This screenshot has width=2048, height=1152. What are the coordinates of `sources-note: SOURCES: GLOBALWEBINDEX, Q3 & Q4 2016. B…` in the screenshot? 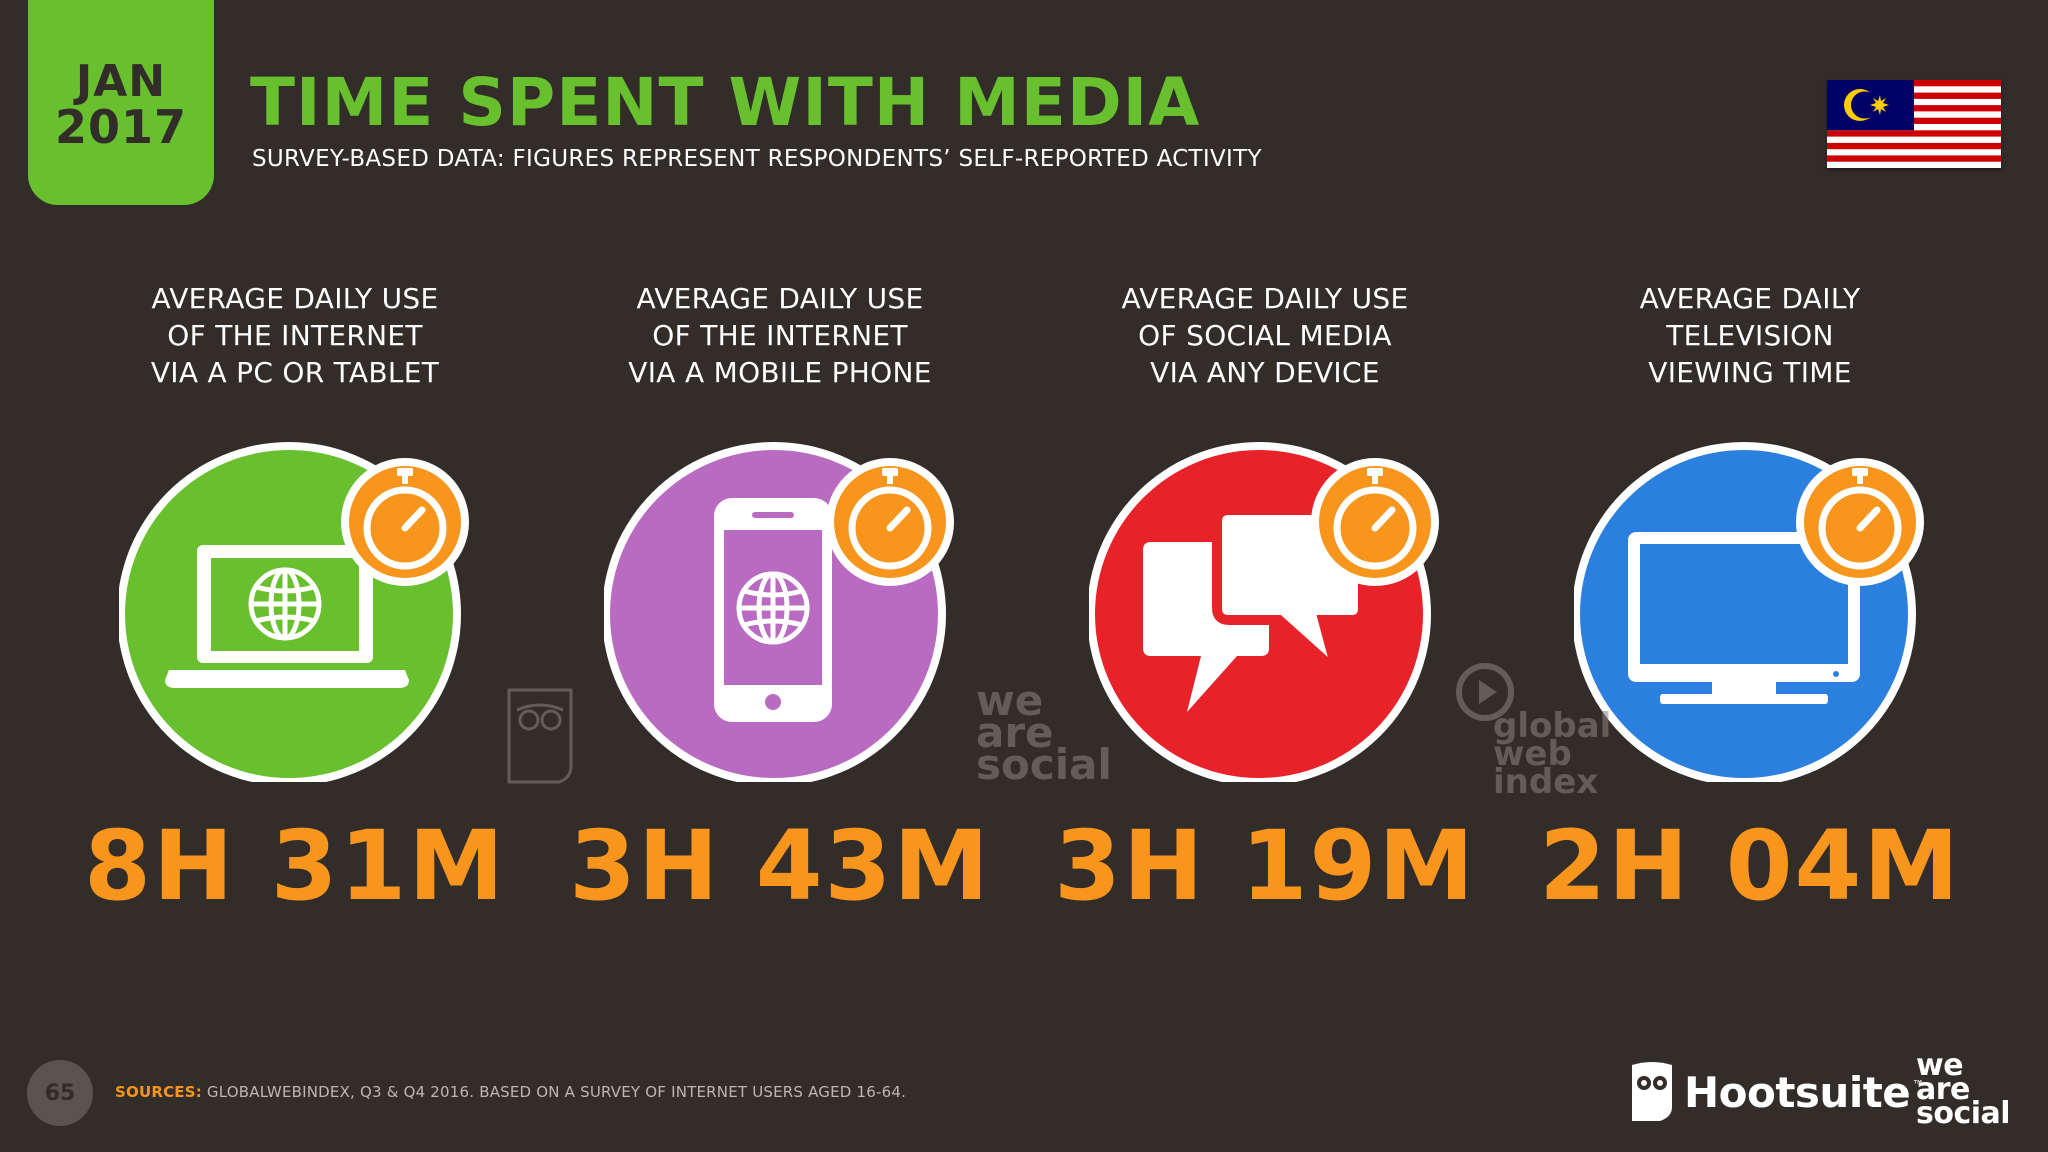 It's located at (510, 1092).